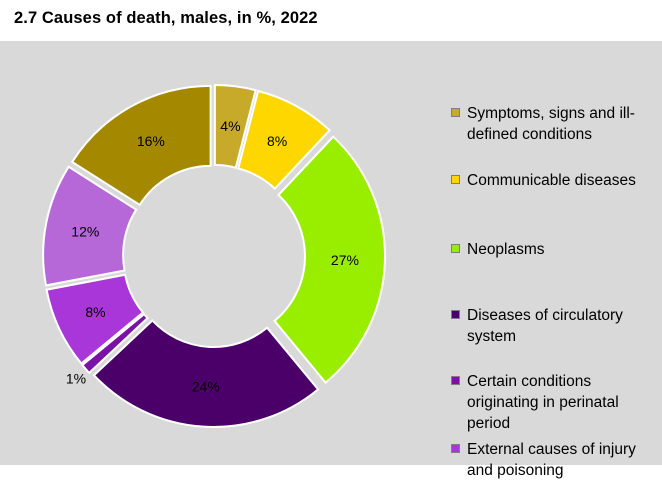  What do you see at coordinates (556, 249) in the screenshot?
I see `legend-item-2: Neoplasms` at bounding box center [556, 249].